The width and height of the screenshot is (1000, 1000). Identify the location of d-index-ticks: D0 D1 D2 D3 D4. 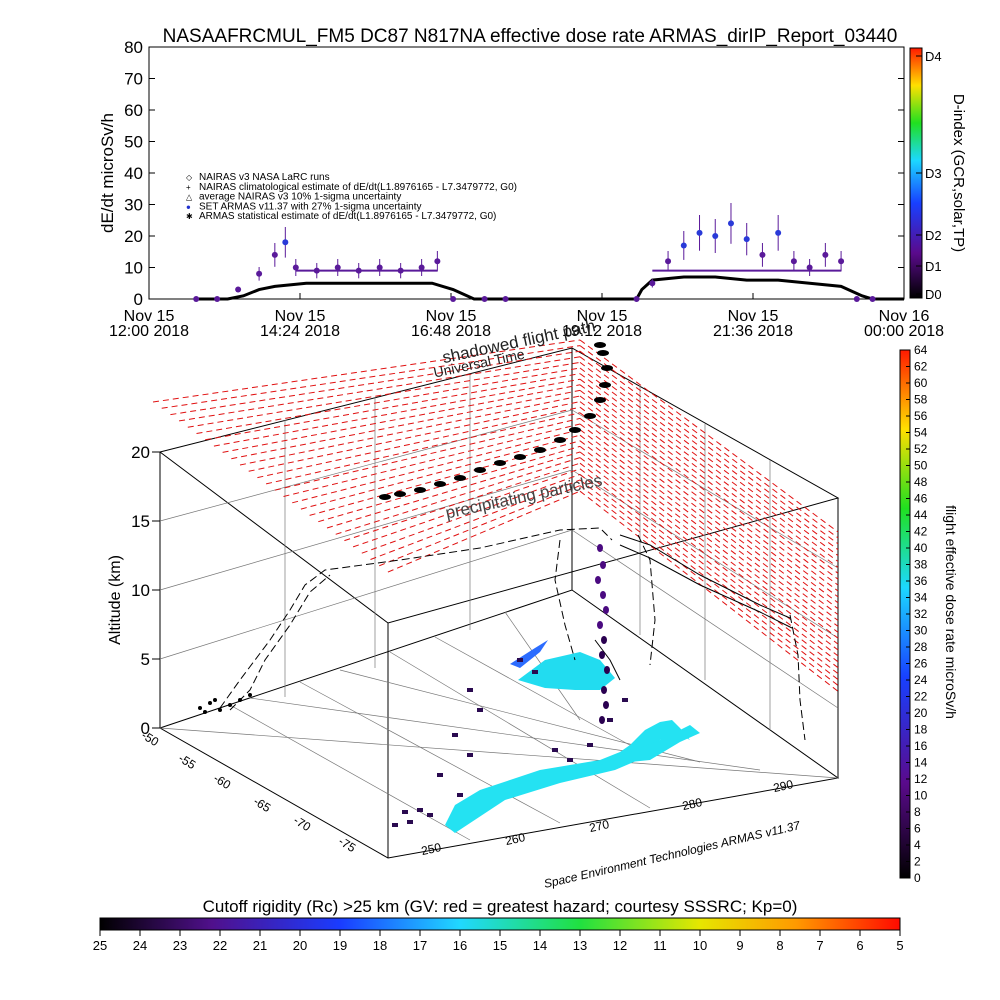
(929, 175).